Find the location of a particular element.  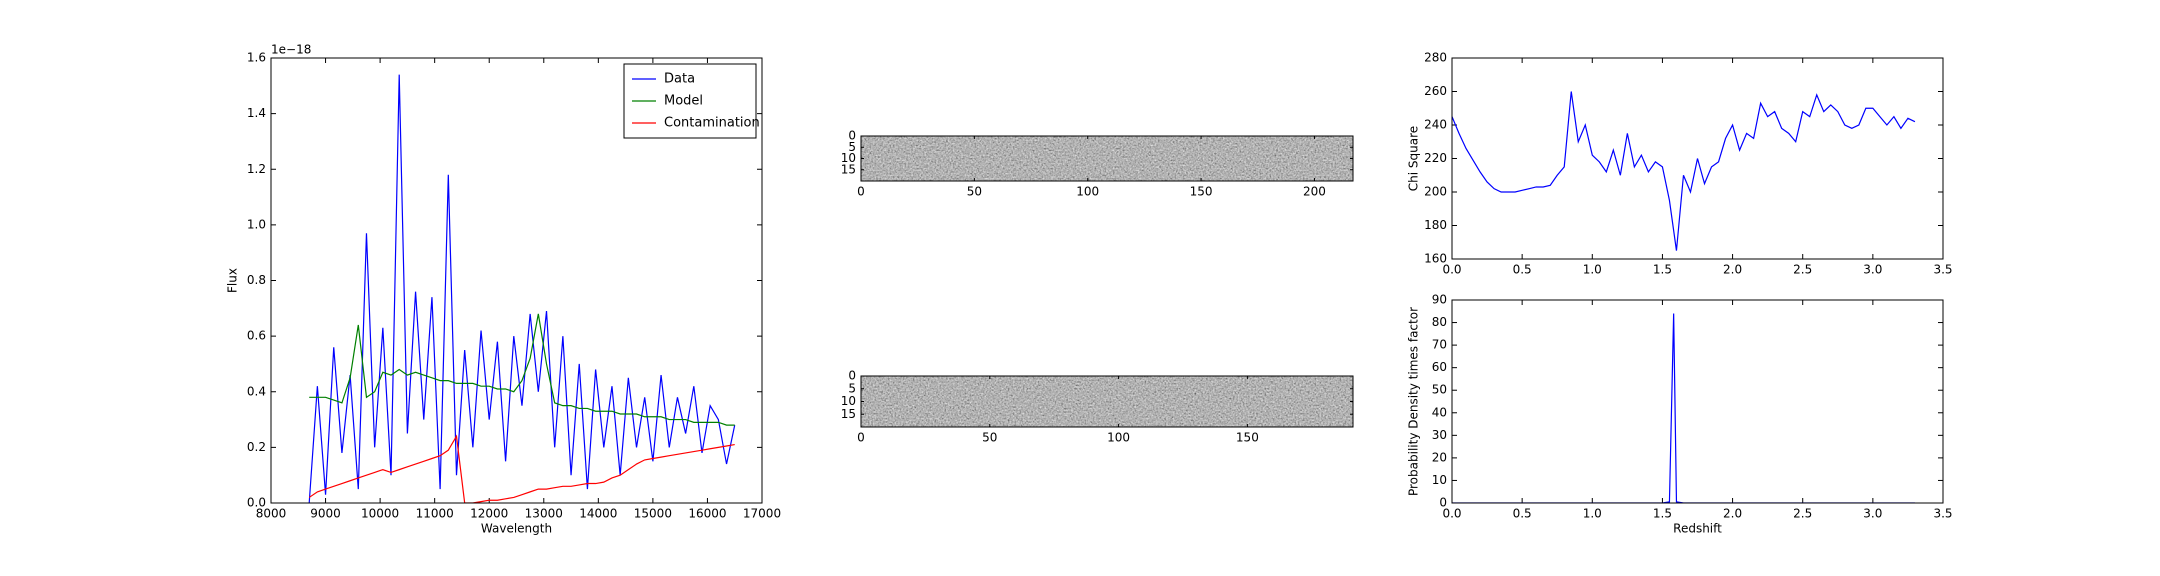

y-tick-label: 0.4 is located at coordinates (256, 391).